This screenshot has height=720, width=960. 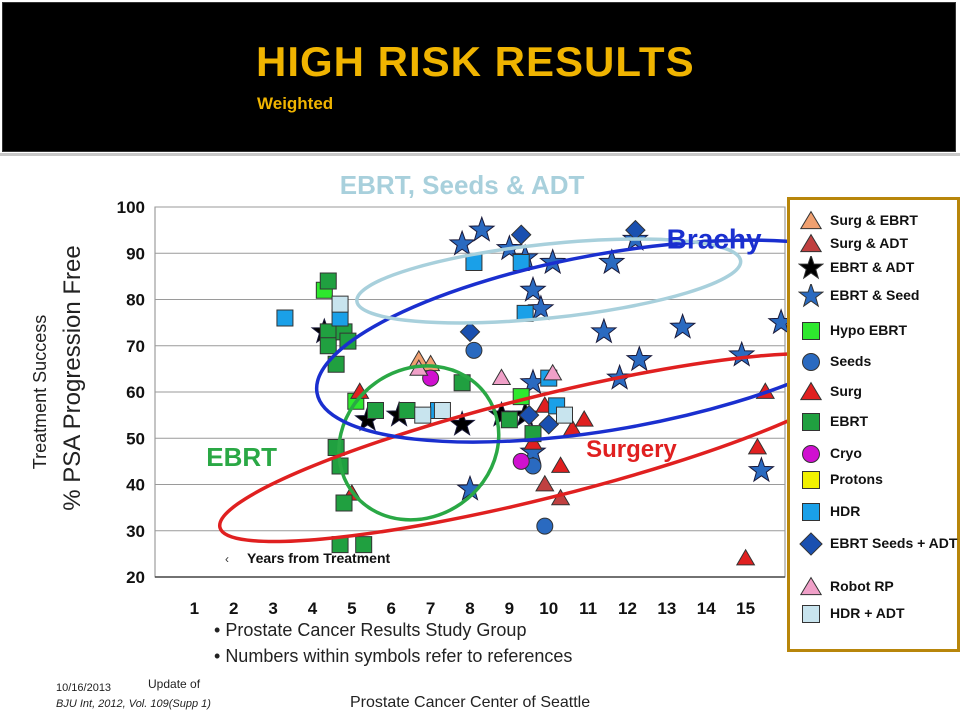 I want to click on x-tick-label: 8, so click(x=469, y=608).